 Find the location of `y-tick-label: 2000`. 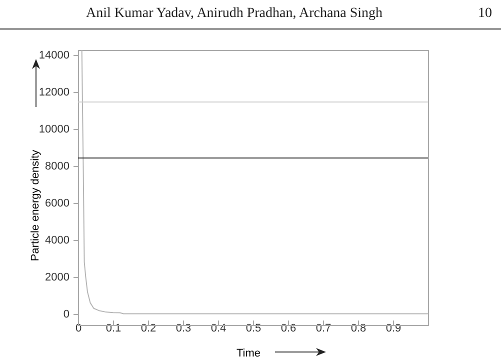

y-tick-label: 2000 is located at coordinates (57, 277).